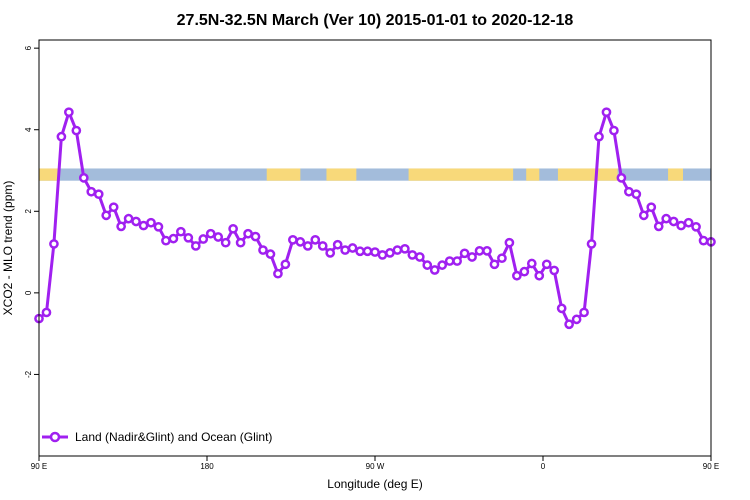 Image resolution: width=750 pixels, height=500 pixels. I want to click on legend-point-marker, so click(55, 437).